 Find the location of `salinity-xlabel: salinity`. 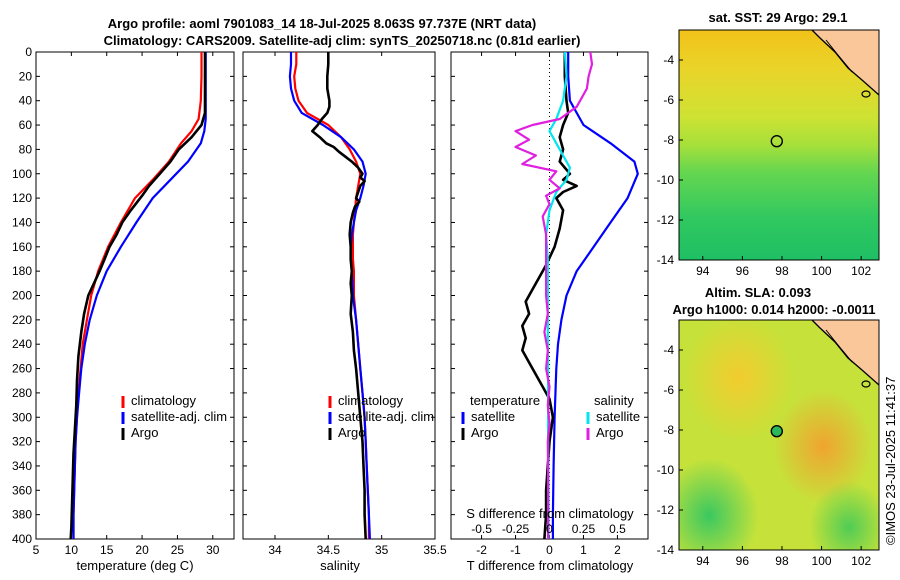

salinity-xlabel: salinity is located at coordinates (340, 565).